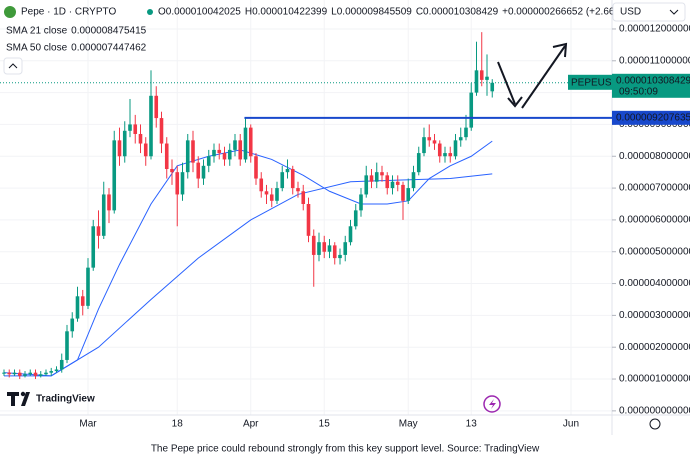  Describe the element at coordinates (25, 399) in the screenshot. I see `logo-slash` at that location.